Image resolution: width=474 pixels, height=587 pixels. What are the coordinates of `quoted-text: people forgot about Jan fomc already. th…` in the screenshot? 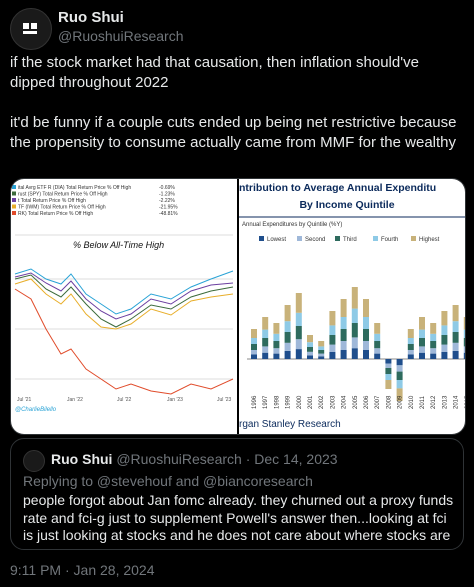 It's located at (238, 517).